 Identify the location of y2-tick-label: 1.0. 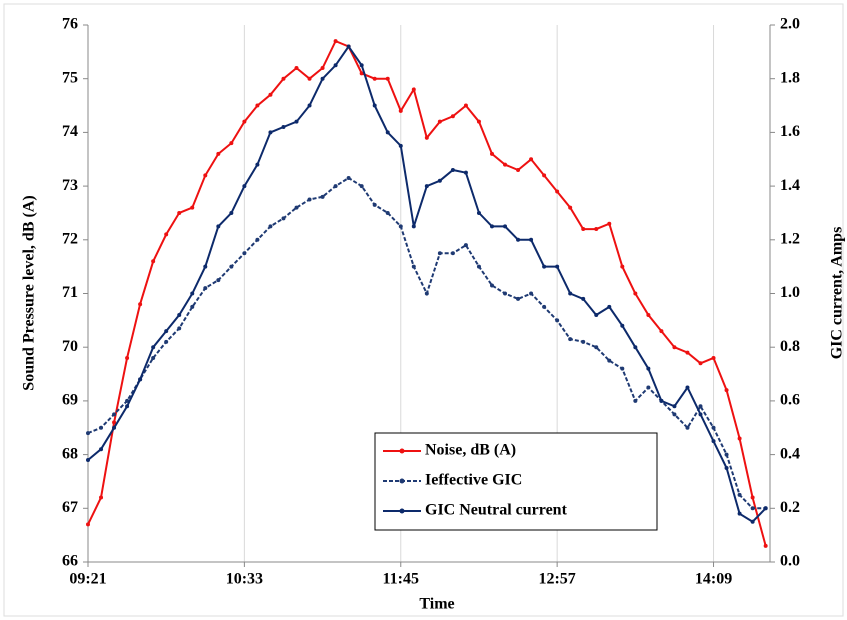
(790, 292).